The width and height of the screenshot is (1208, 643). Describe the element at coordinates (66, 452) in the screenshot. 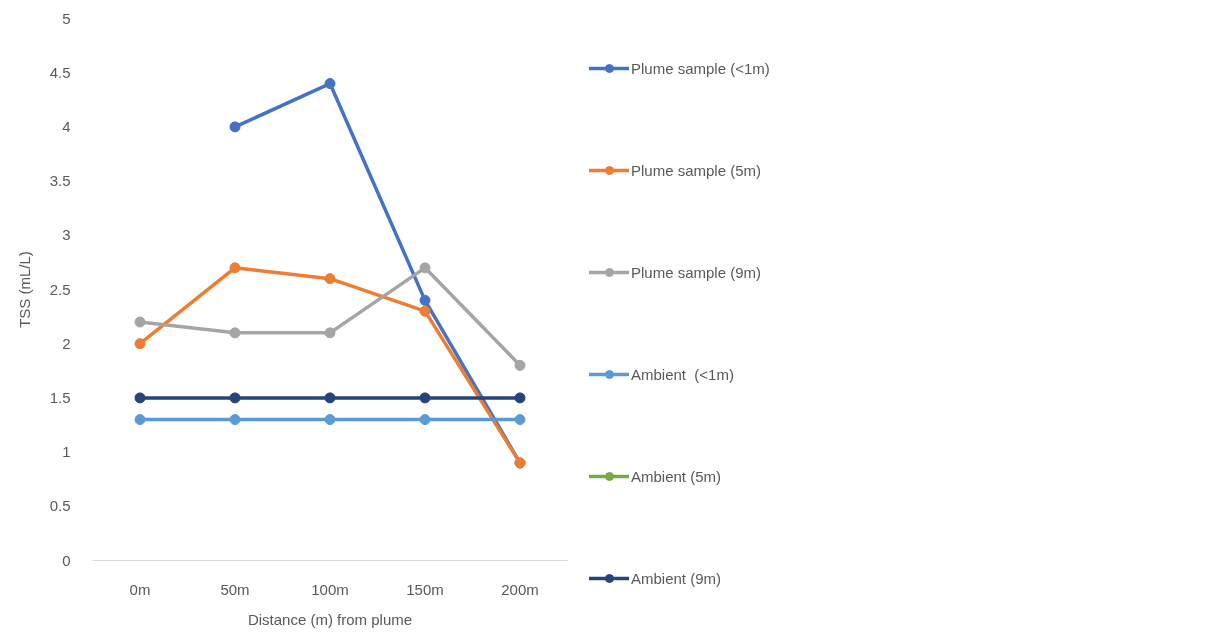

I see `y-tick-label: 1` at that location.